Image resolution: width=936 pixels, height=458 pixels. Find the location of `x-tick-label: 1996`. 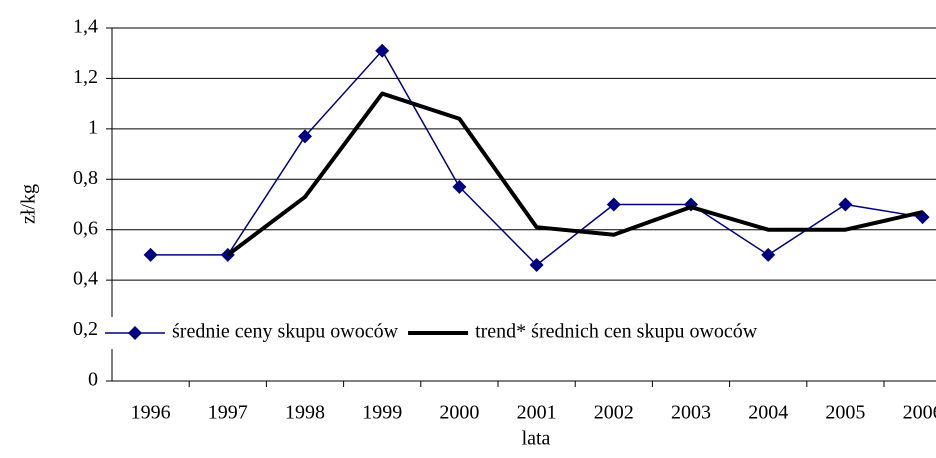

x-tick-label: 1996 is located at coordinates (151, 413).